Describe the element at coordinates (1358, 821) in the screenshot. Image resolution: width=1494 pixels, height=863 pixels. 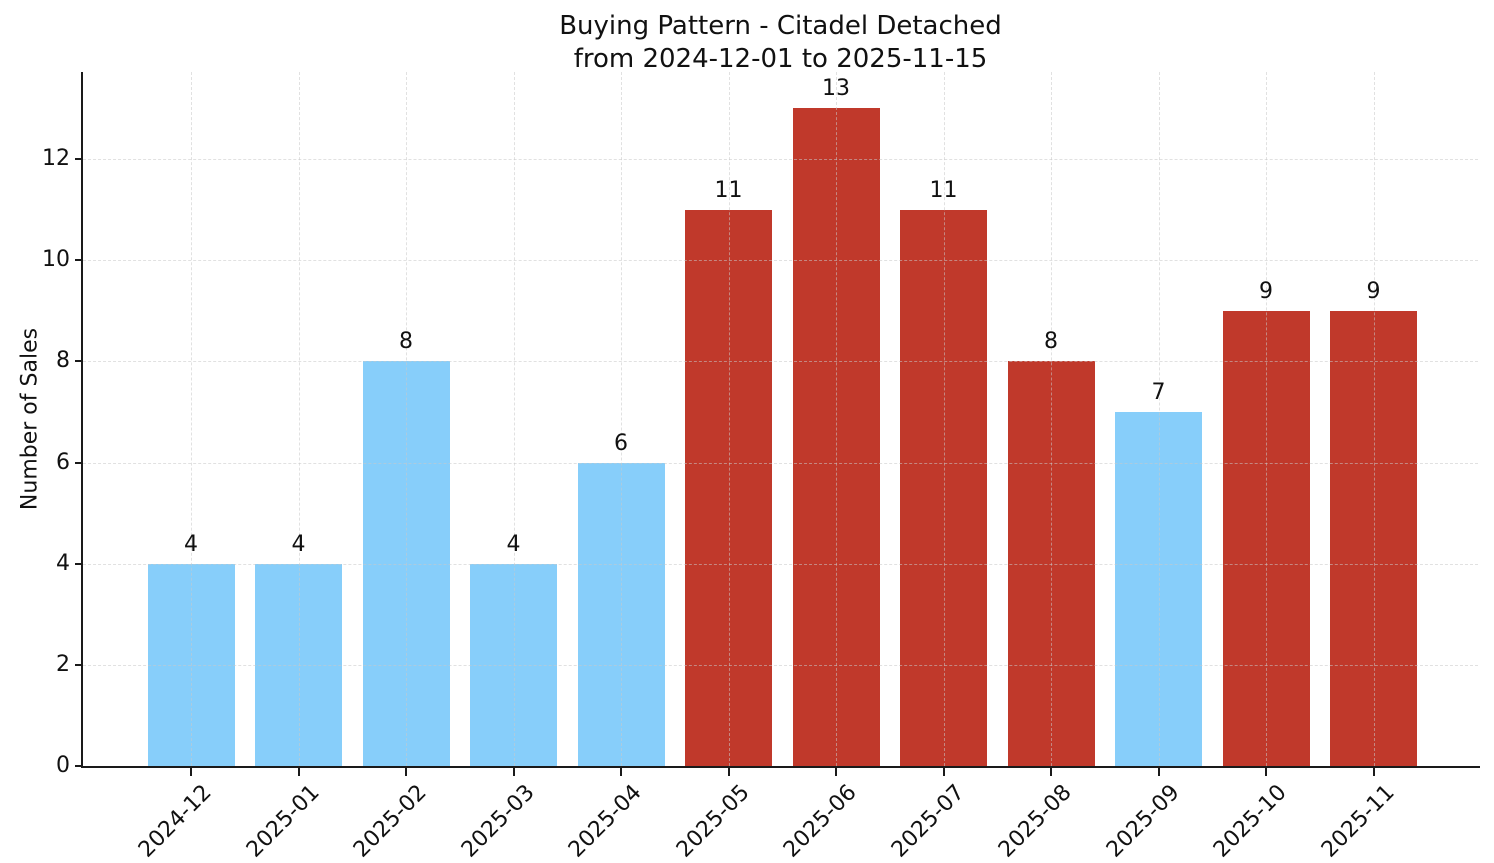
I see `x-tick-label: 2025-11` at that location.